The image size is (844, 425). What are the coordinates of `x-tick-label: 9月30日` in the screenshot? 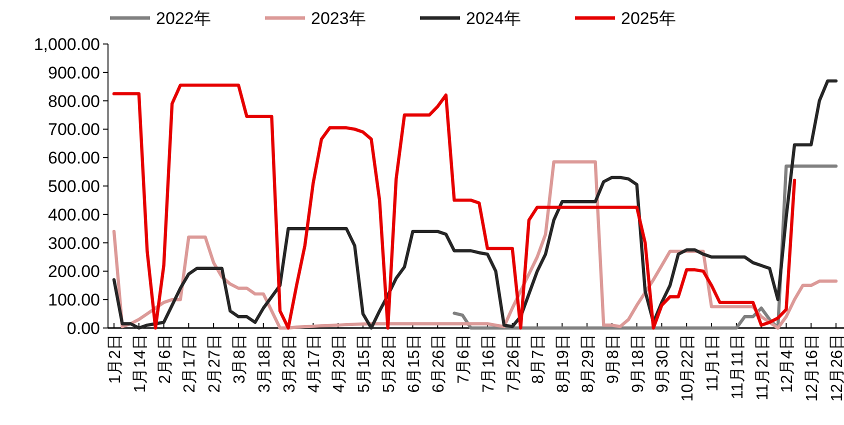 It's located at (663, 363).